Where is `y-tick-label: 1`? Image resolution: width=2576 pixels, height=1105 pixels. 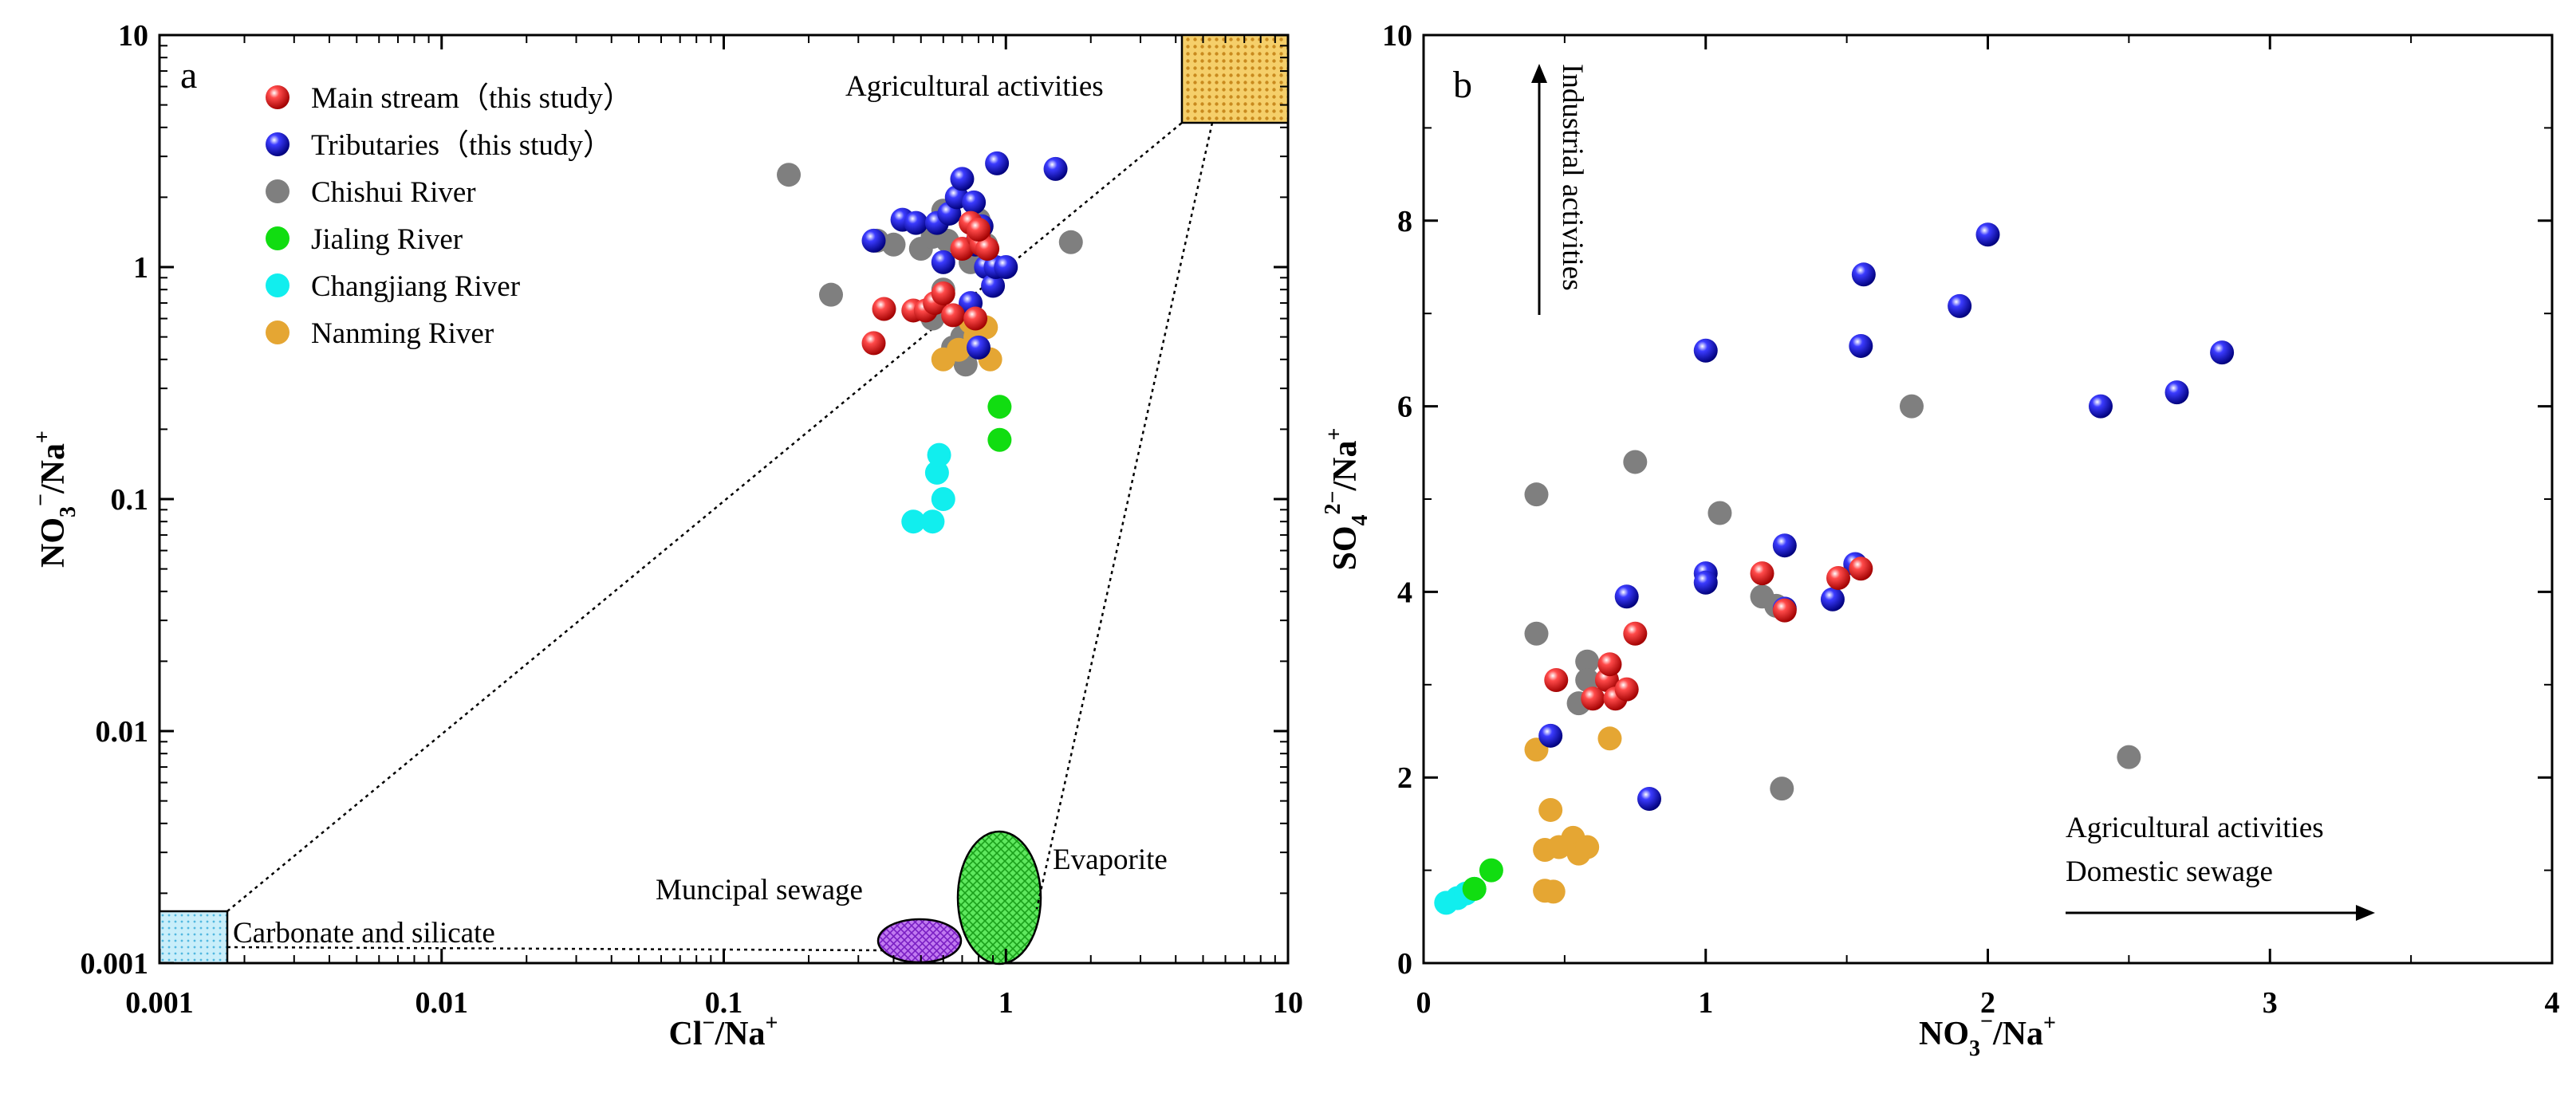 y-tick-label: 1 is located at coordinates (140, 268).